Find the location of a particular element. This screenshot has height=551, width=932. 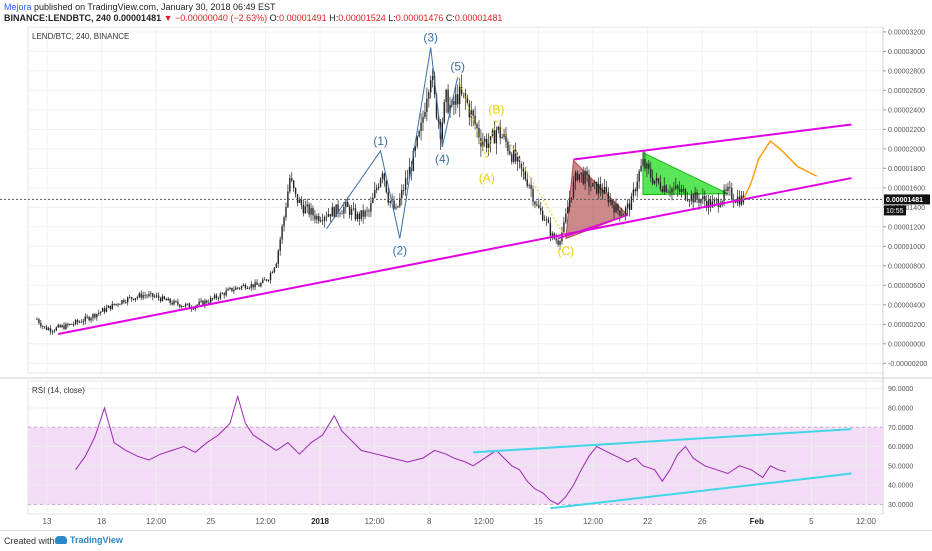

tradingview-logo: TradingView is located at coordinates (89, 540).